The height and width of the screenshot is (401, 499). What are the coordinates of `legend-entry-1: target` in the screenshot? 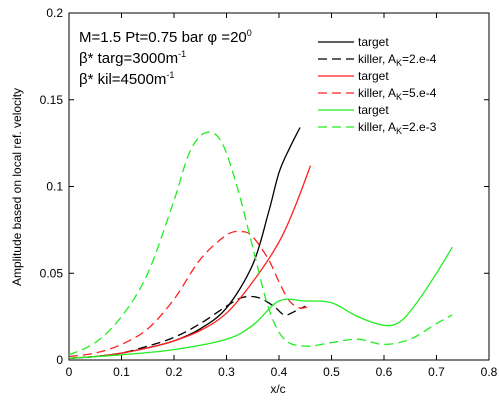 It's located at (373, 42).